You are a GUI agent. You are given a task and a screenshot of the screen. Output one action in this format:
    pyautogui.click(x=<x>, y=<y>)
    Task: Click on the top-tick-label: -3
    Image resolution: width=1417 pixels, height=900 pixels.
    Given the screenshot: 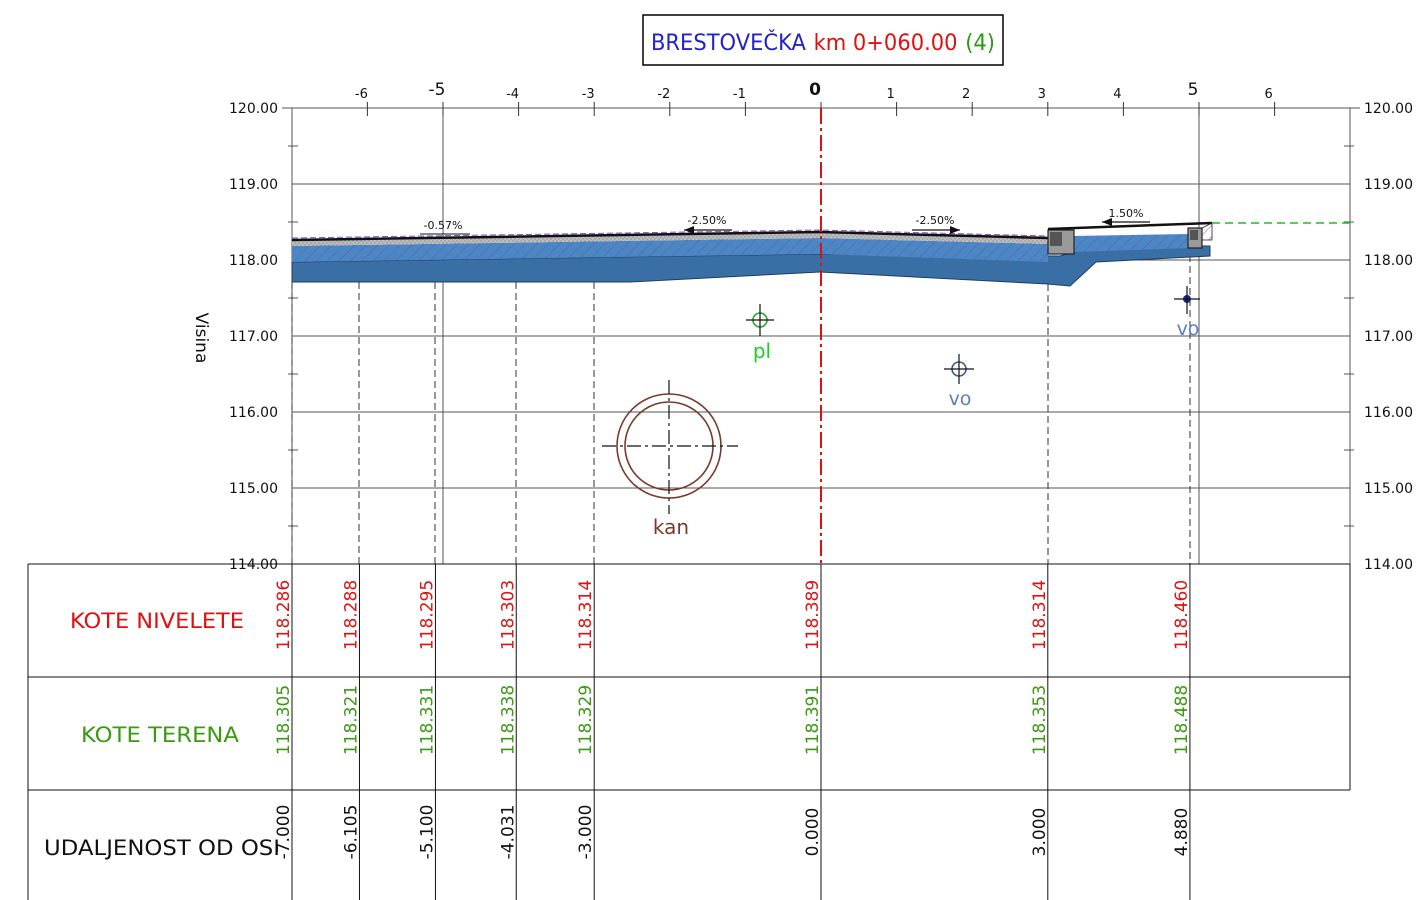 What is the action you would take?
    pyautogui.click(x=588, y=94)
    